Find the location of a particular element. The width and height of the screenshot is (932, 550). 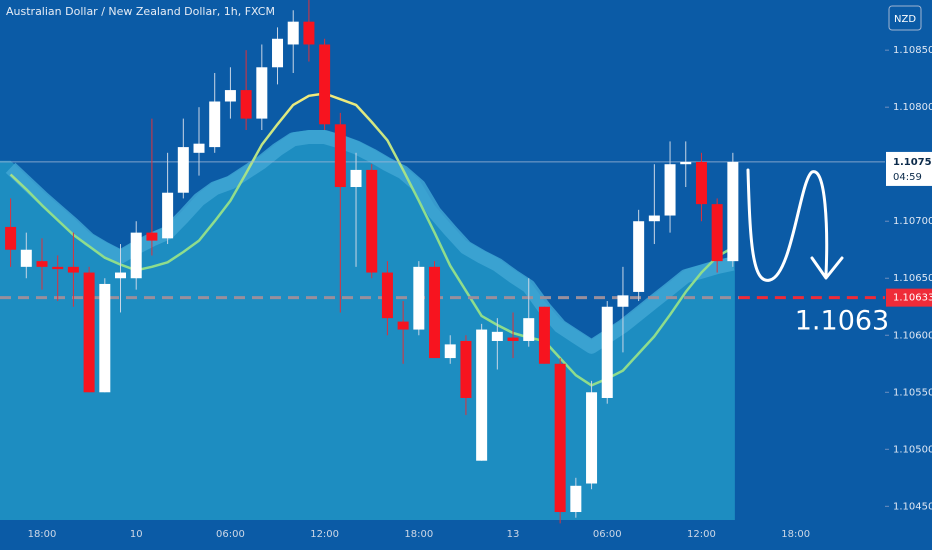

y-tick-label: 1.10450 is located at coordinates (912, 506).